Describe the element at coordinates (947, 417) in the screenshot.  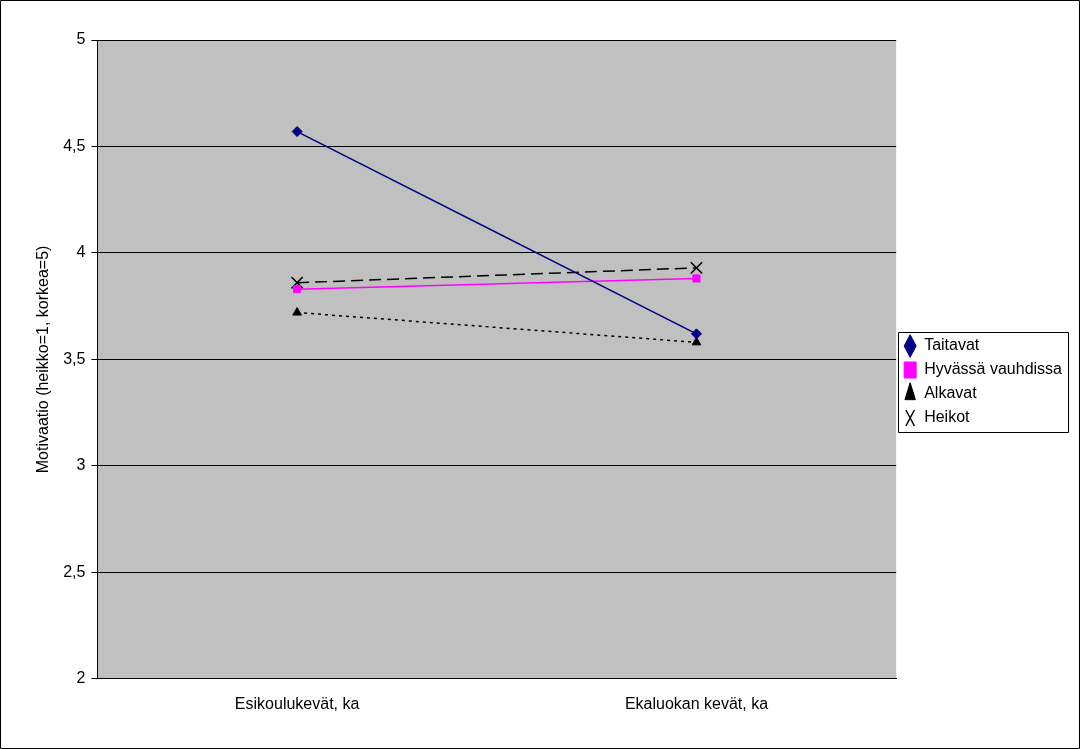
I see `legend-label: Heikot` at that location.